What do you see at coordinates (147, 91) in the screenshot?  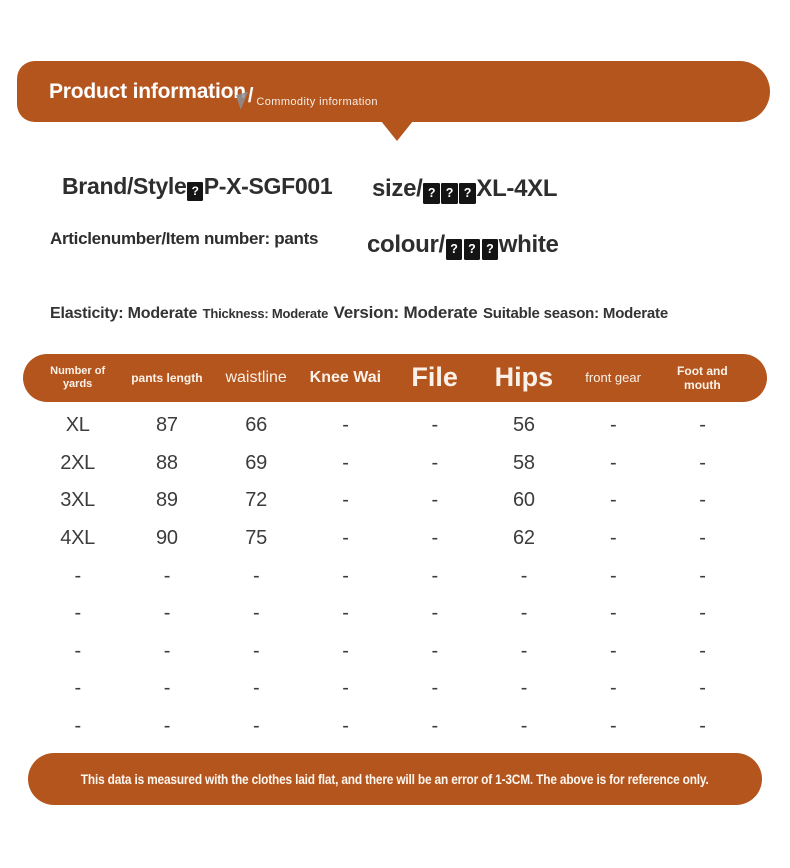 I see `page-title: Product information` at bounding box center [147, 91].